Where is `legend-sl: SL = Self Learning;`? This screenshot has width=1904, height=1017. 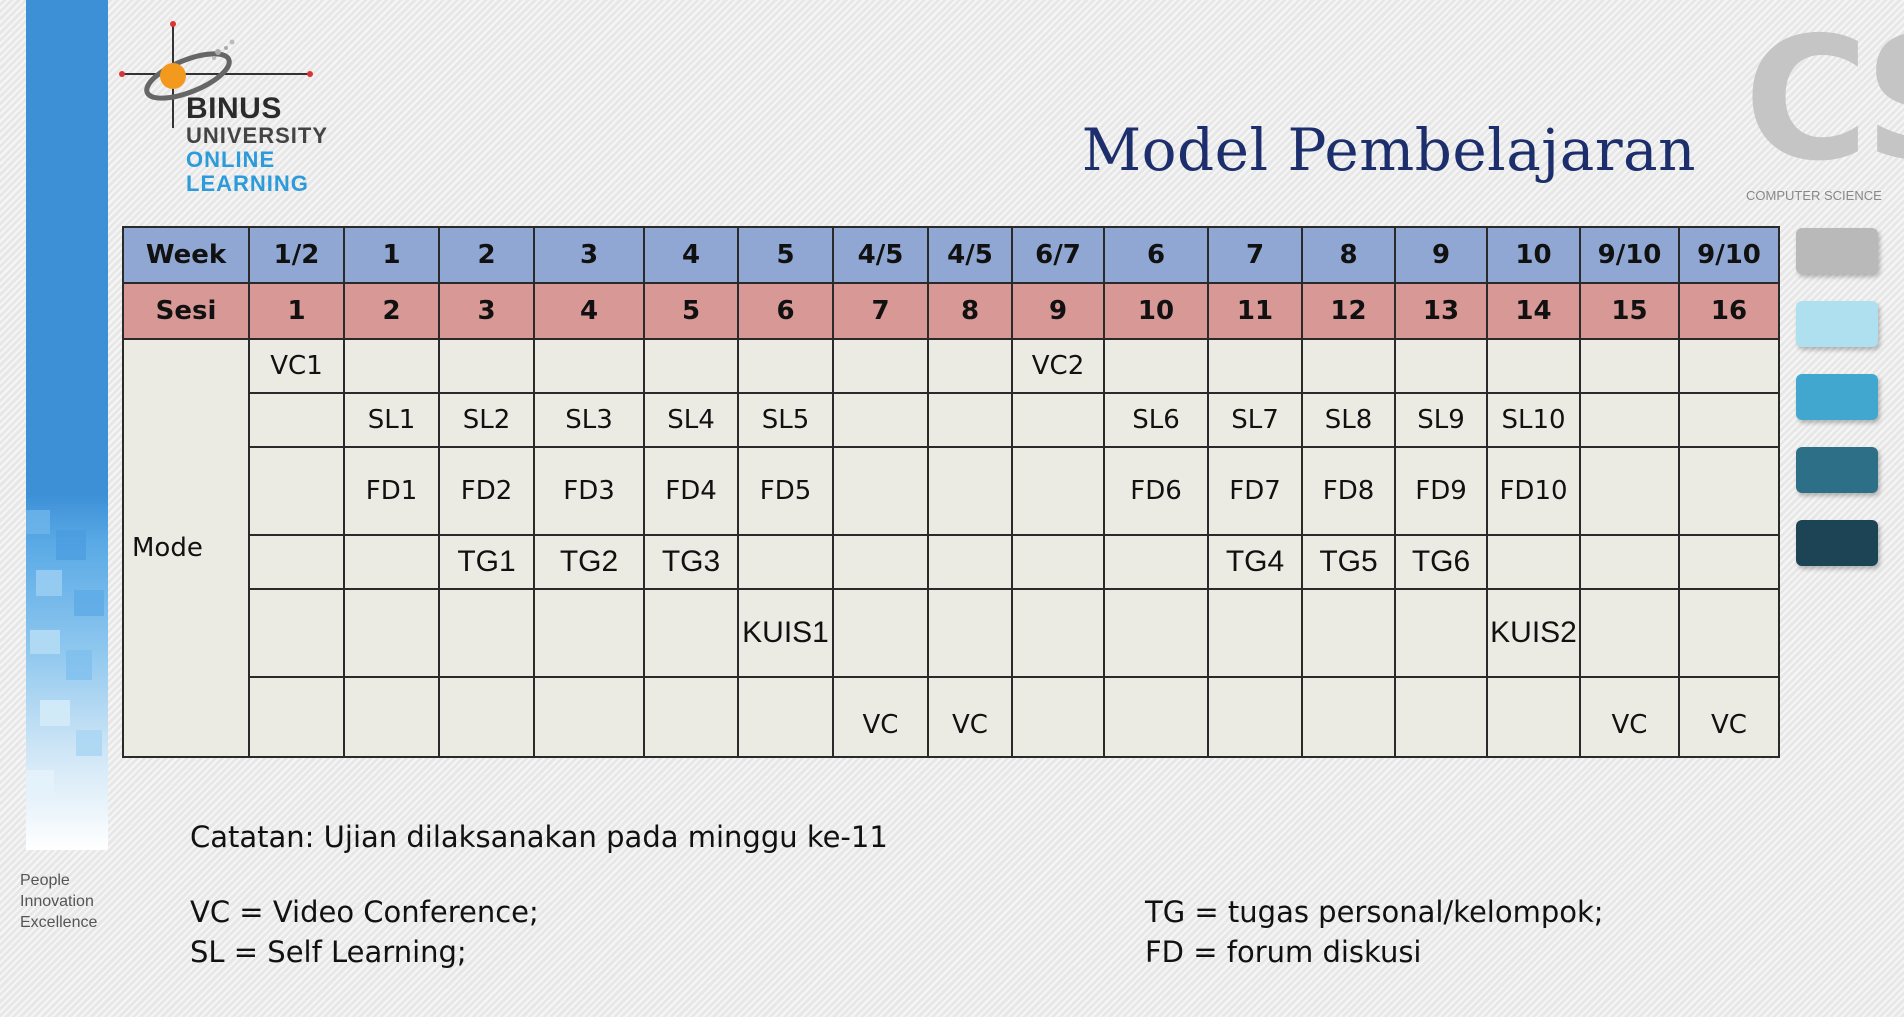
legend-sl: SL = Self Learning; is located at coordinates (328, 952).